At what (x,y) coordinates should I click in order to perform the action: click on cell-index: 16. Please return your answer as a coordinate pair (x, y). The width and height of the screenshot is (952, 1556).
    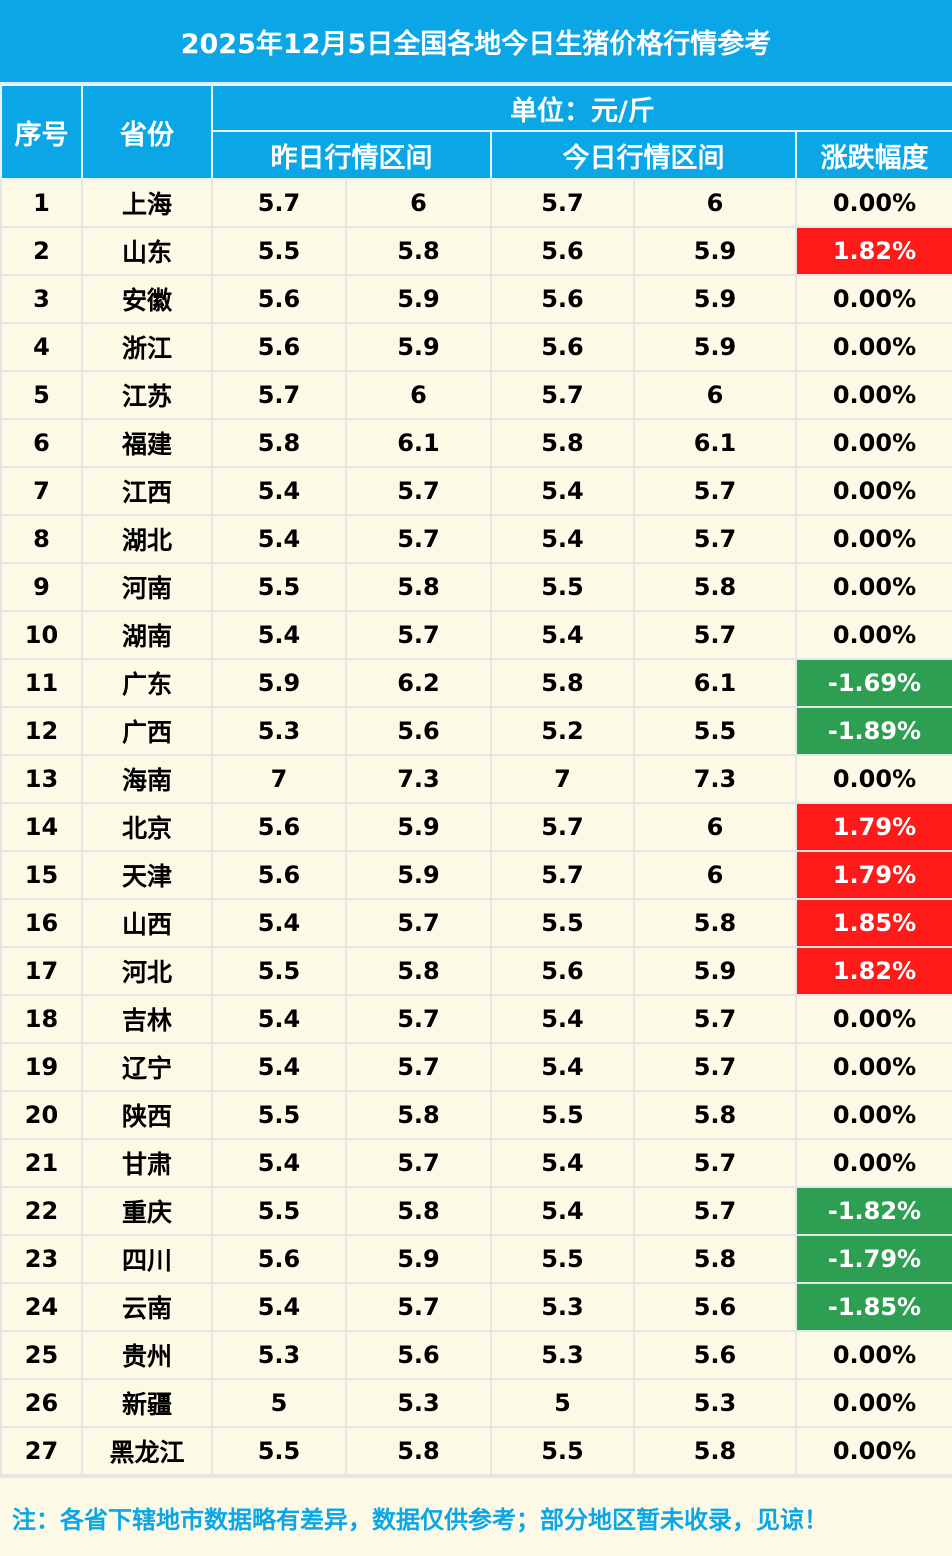
    Looking at the image, I should click on (41, 923).